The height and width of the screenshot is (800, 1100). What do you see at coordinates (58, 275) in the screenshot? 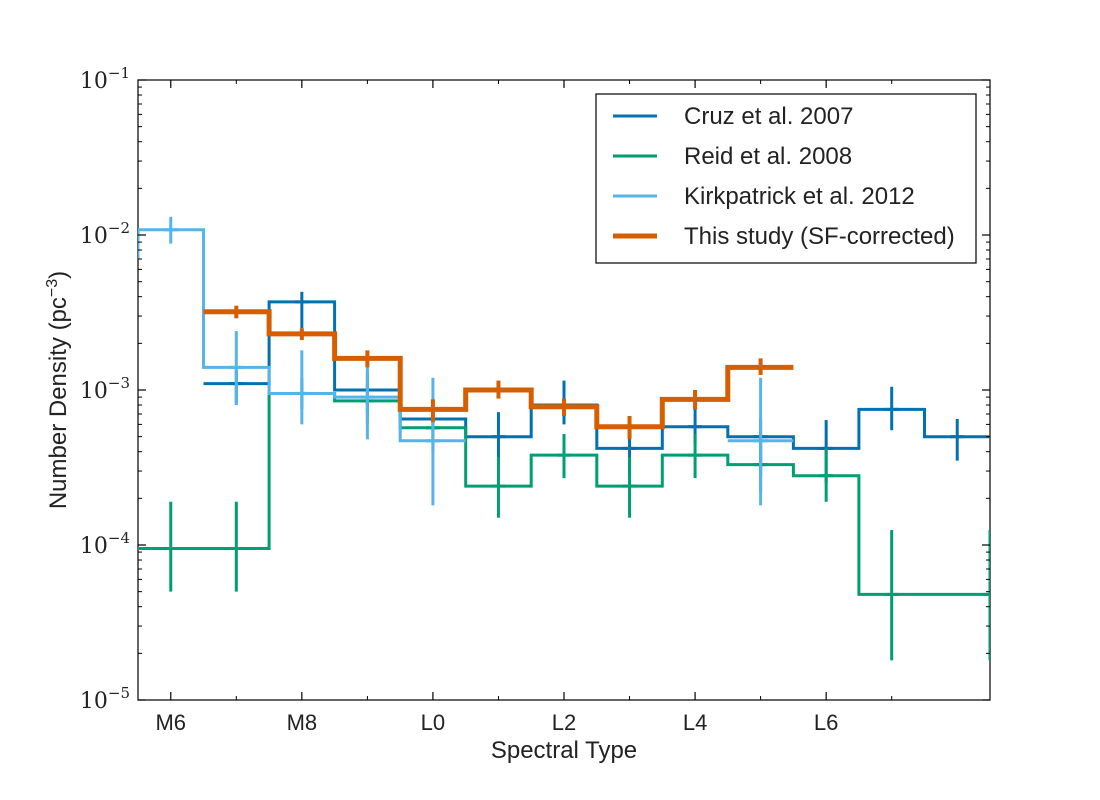
I see `y-axis-title-close: )` at bounding box center [58, 275].